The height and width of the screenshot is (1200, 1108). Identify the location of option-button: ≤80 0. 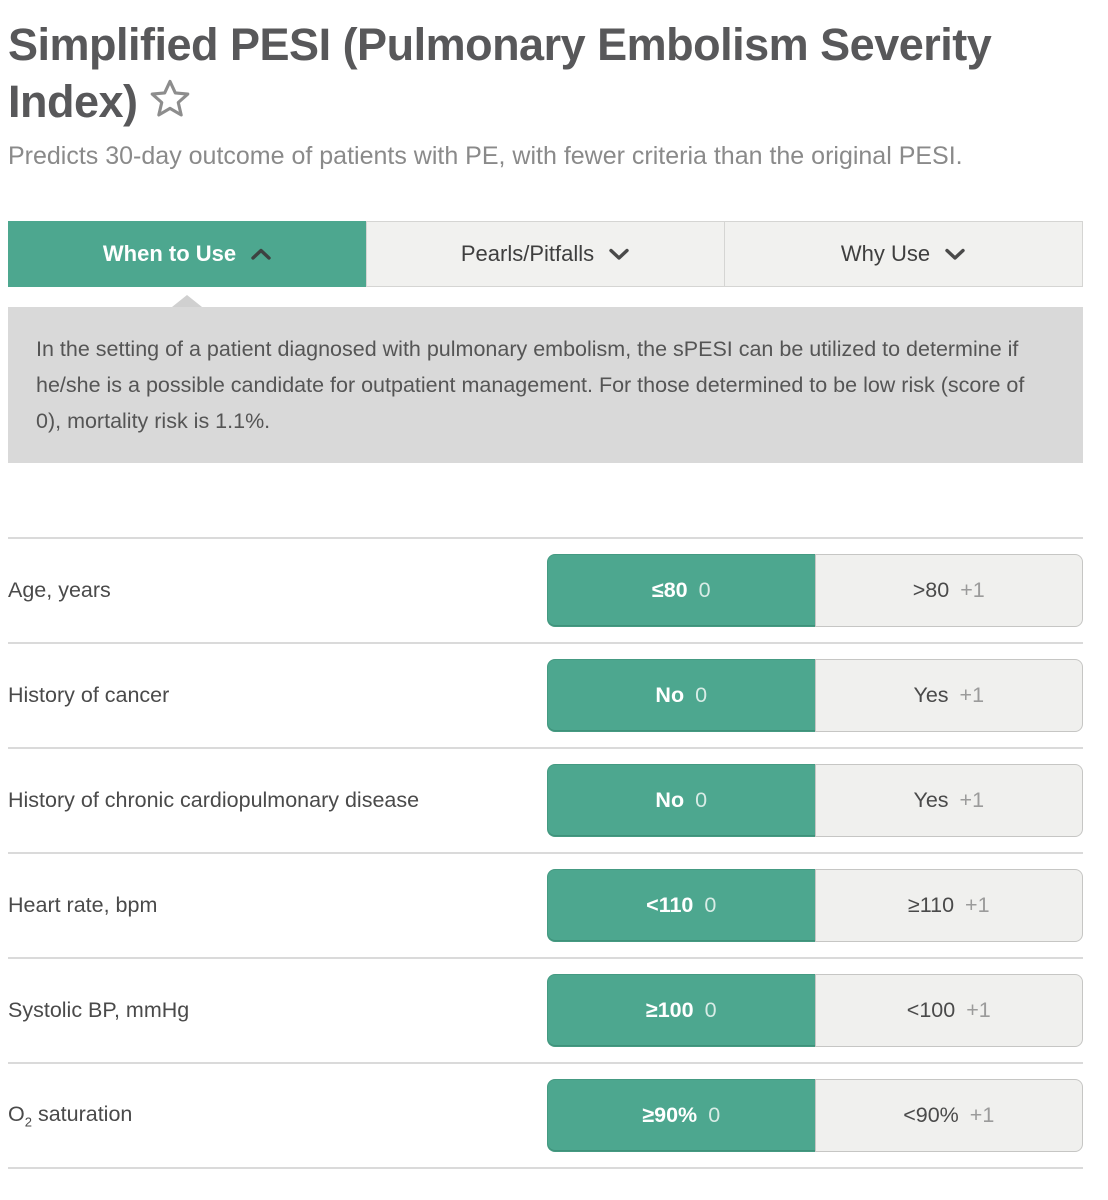
(681, 590).